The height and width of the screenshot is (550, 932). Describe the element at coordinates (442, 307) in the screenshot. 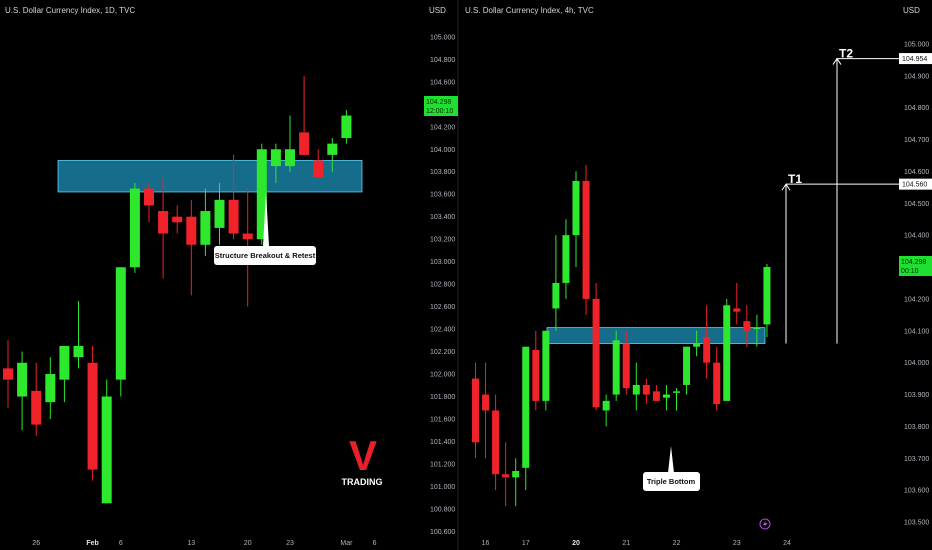

I see `y-tick-label: 102.600` at that location.